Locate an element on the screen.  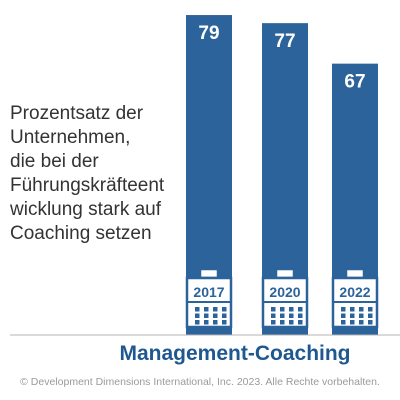
description-line-2: Unternehmen, is located at coordinates (70, 137).